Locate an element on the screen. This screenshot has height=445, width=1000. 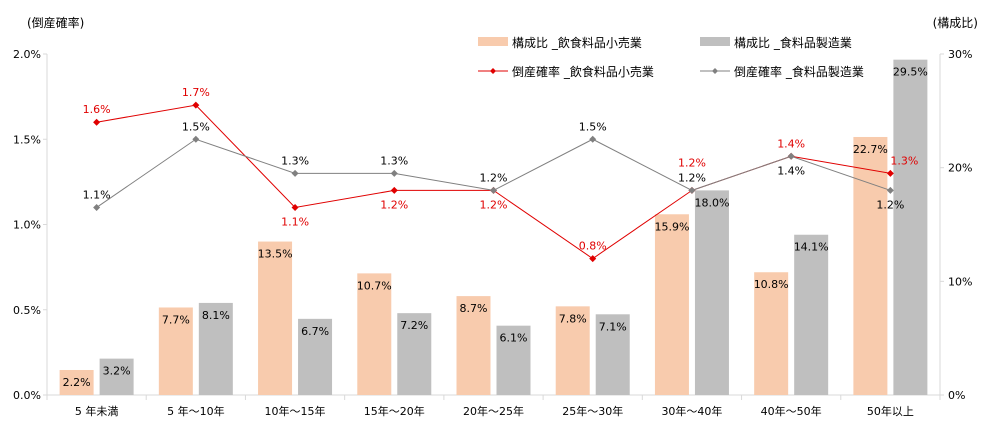
right-axis-label: (構成比) is located at coordinates (955, 23).